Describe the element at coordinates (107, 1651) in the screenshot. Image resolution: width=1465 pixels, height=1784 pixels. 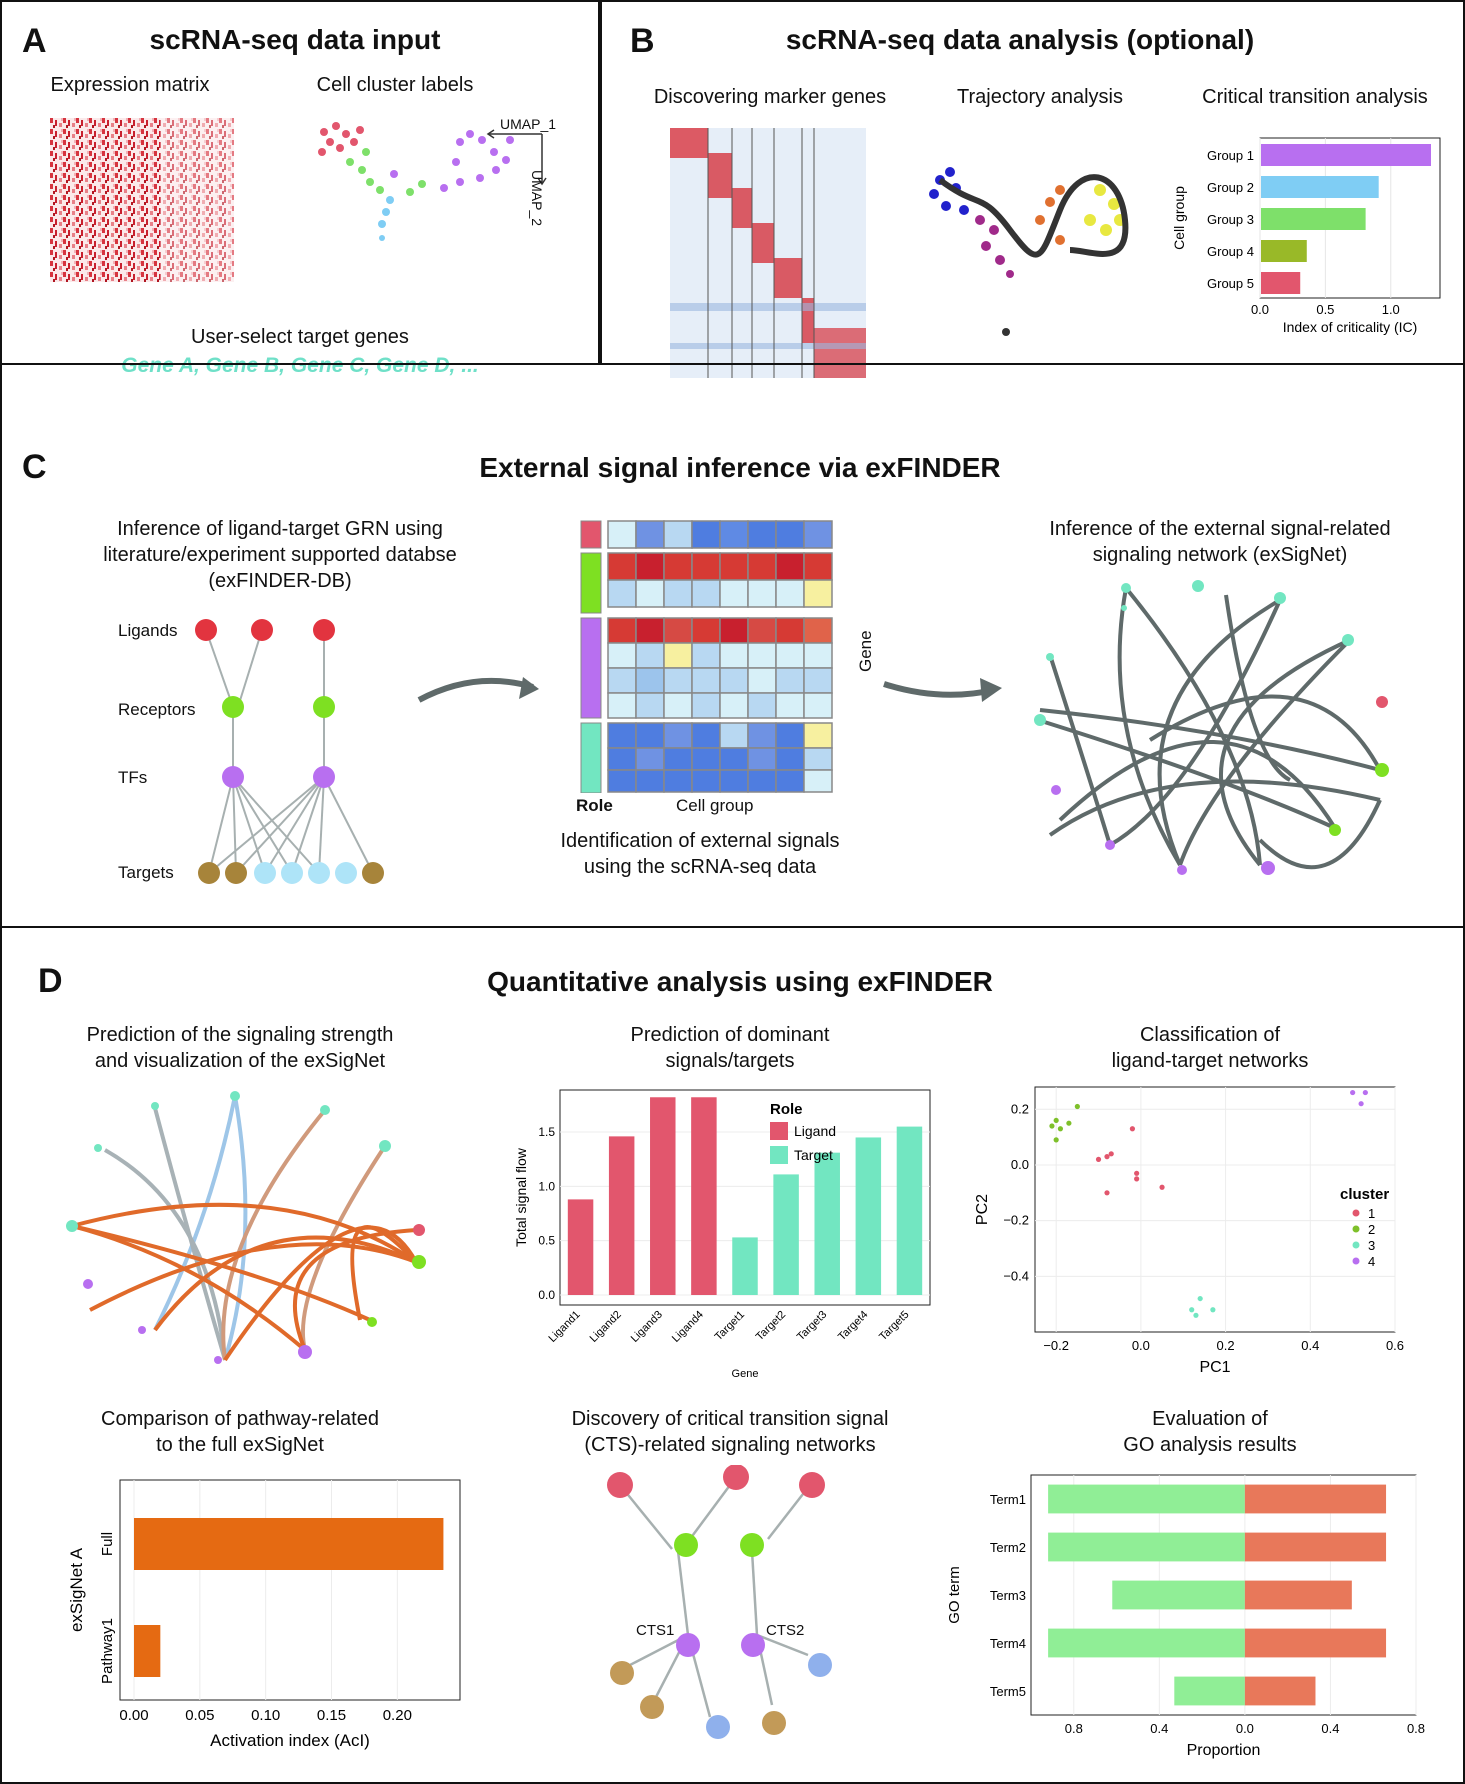
I see `y-tick-label: Pathway1` at that location.